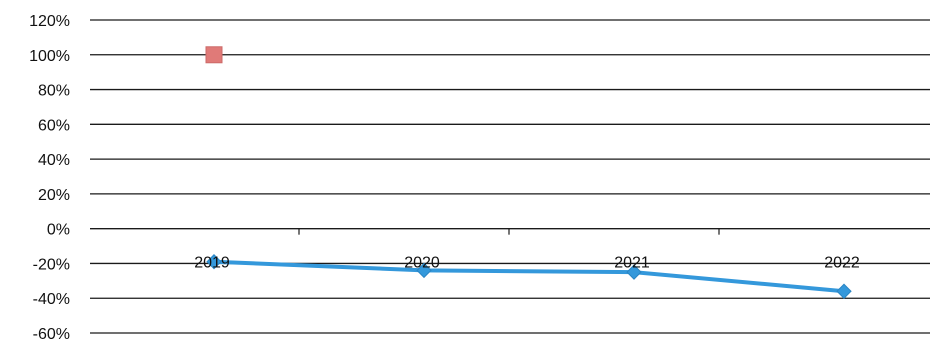  What do you see at coordinates (51, 334) in the screenshot?
I see `y-tick-label: -60%` at bounding box center [51, 334].